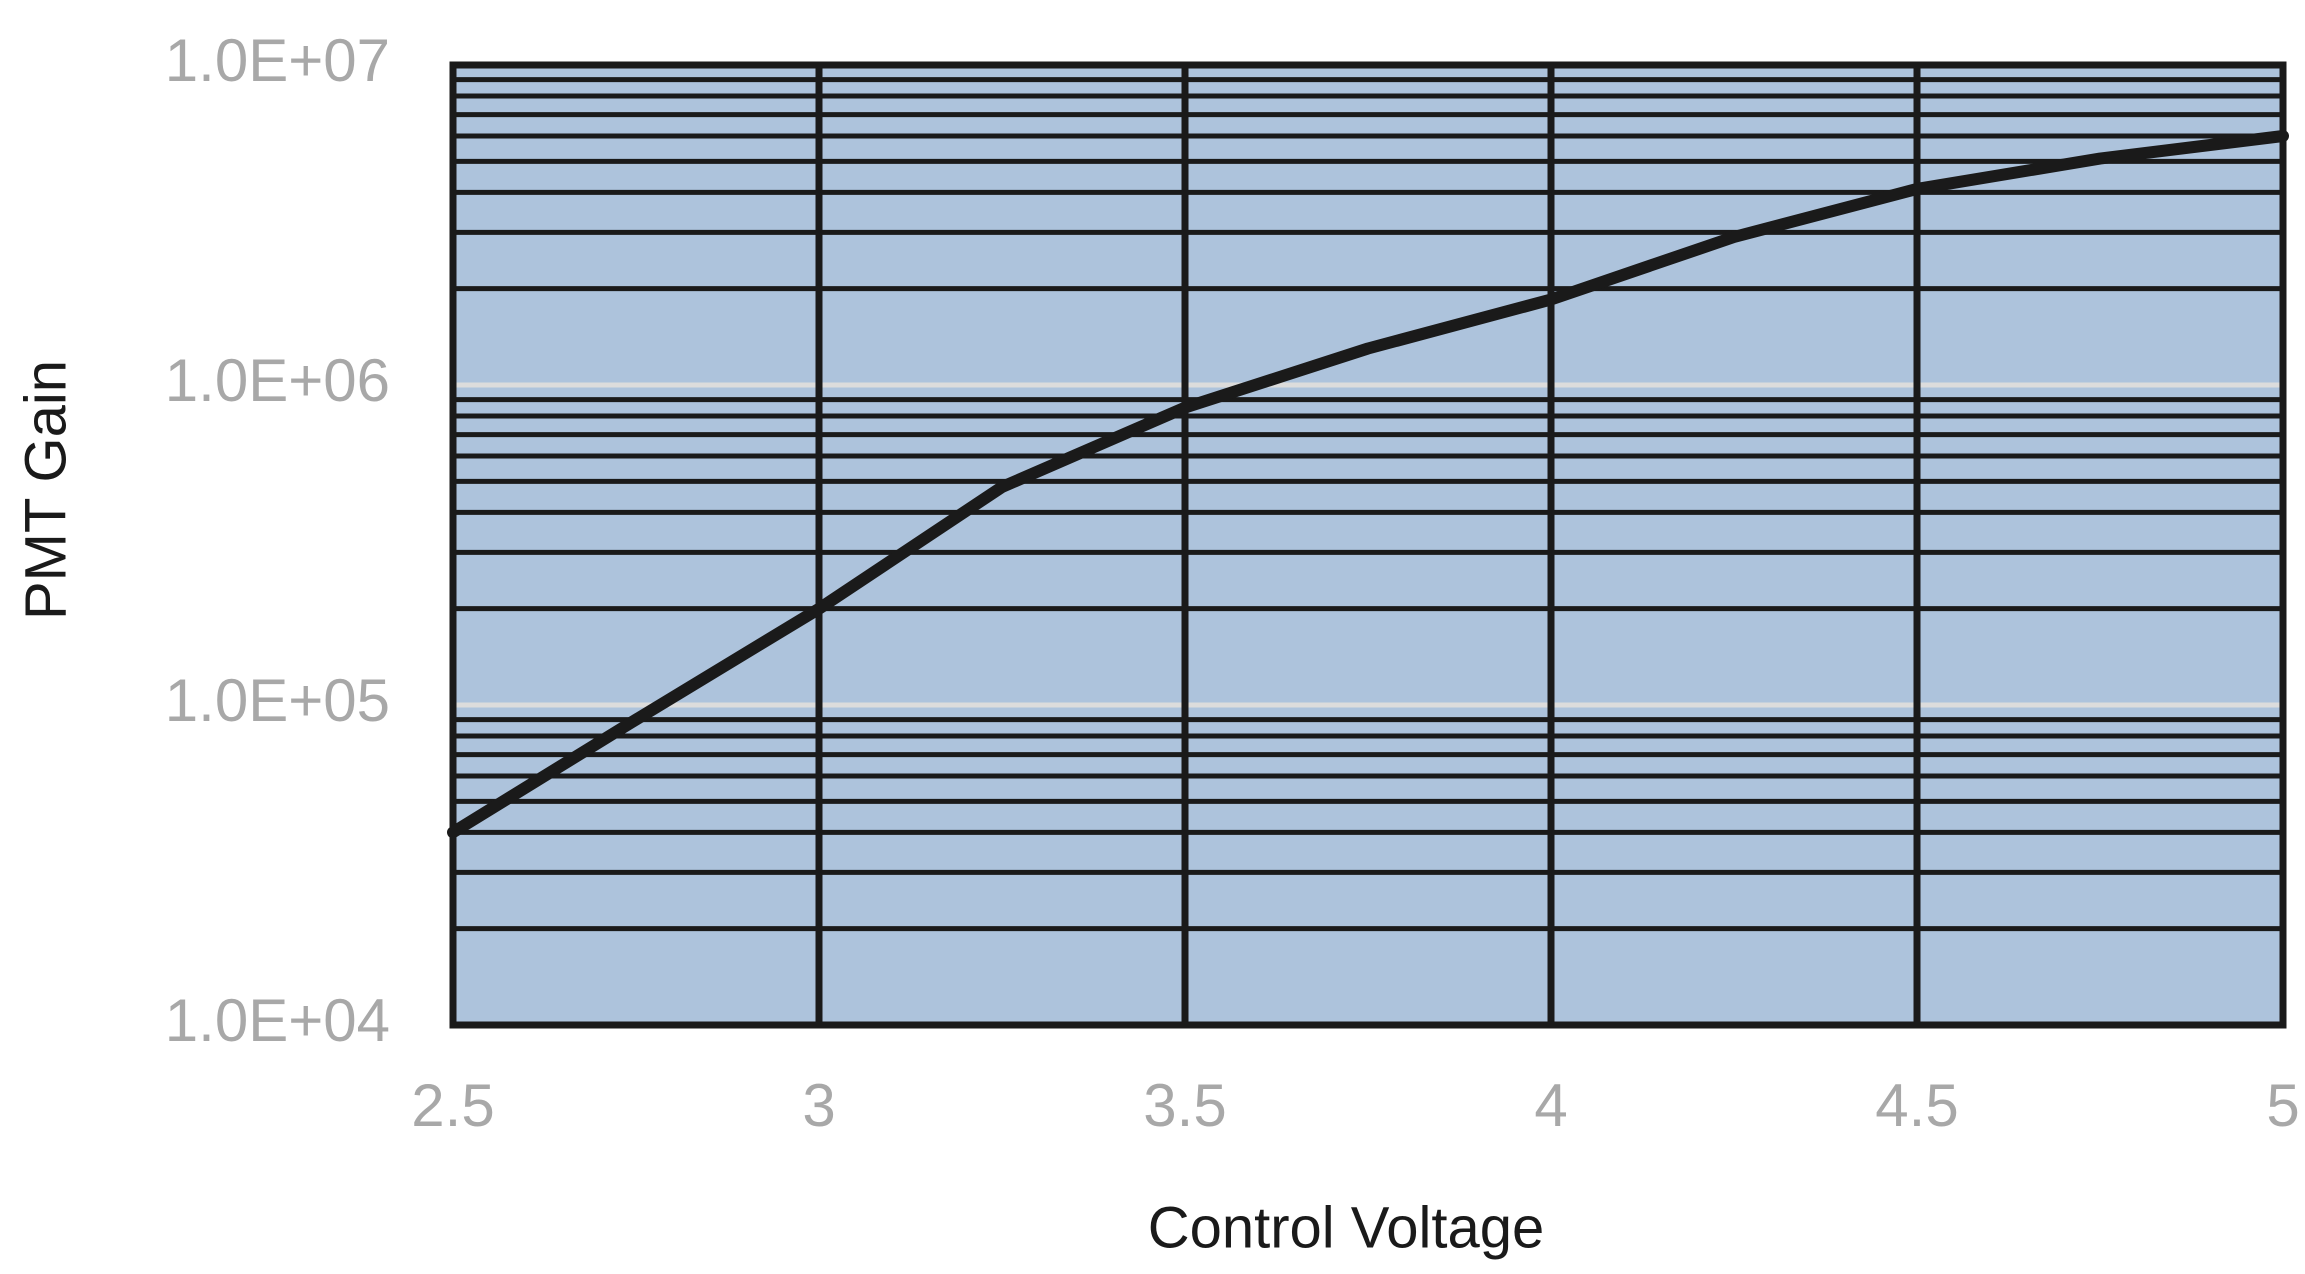 This screenshot has height=1274, width=2305. I want to click on y-tick-label: 1.0E+07, so click(277, 60).